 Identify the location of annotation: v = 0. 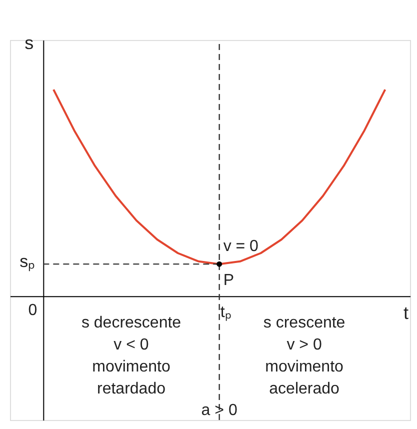
(241, 247).